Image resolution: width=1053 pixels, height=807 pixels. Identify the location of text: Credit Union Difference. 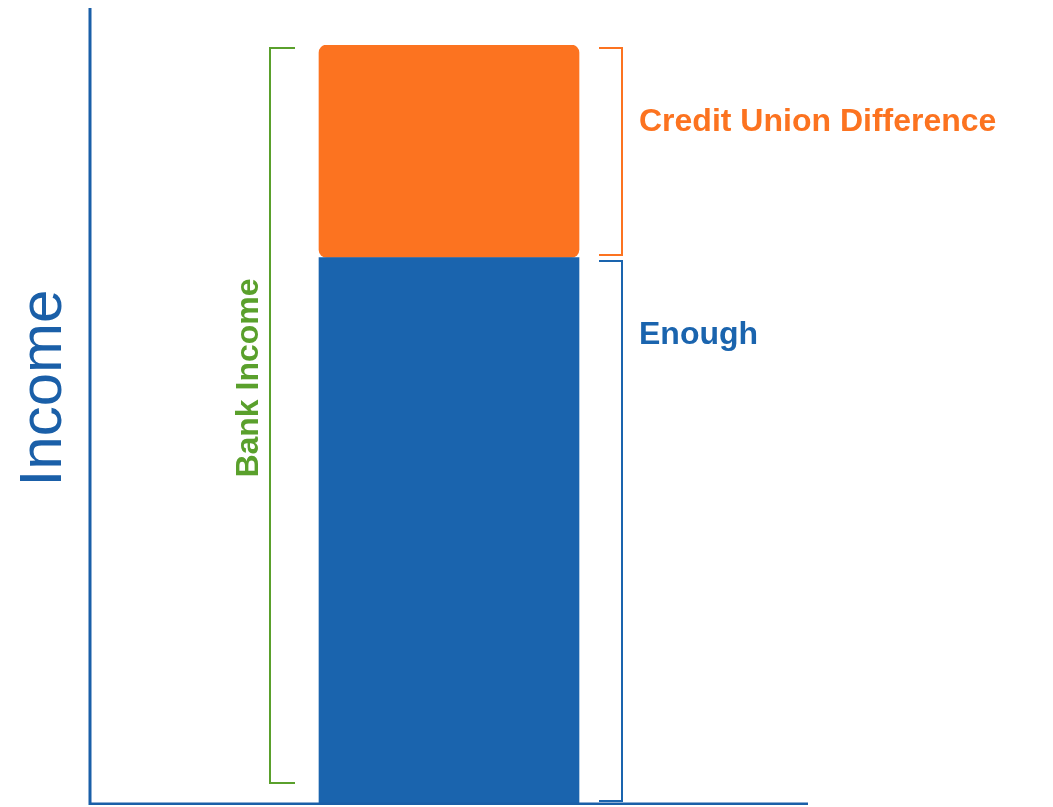
(818, 120).